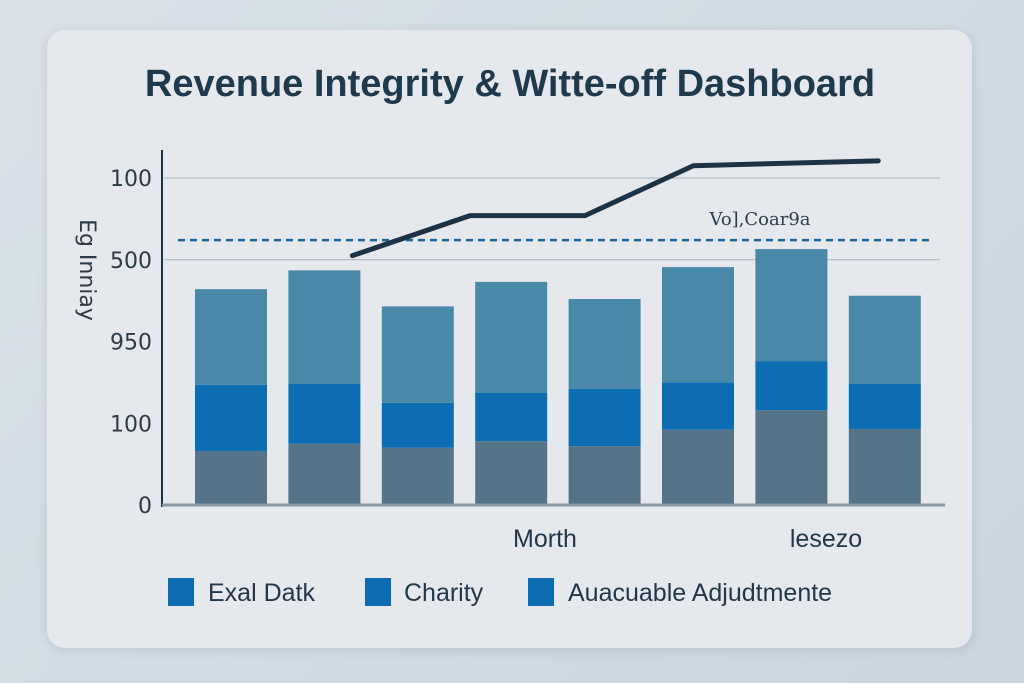 This screenshot has width=1024, height=683. What do you see at coordinates (444, 593) in the screenshot?
I see `legend-label-charity: Charity` at bounding box center [444, 593].